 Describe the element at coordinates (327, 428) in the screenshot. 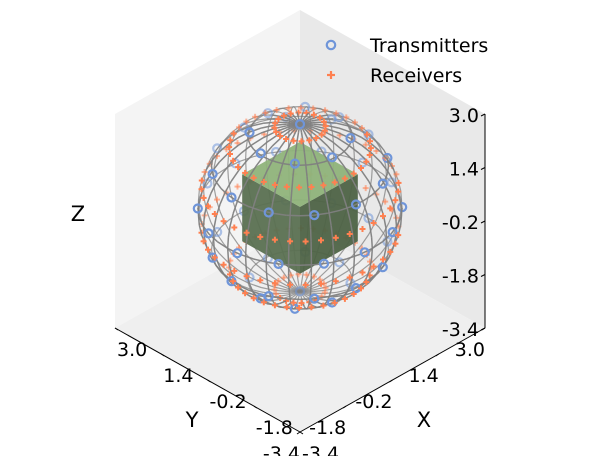

I see `y-tick-1-label: -1.8` at that location.